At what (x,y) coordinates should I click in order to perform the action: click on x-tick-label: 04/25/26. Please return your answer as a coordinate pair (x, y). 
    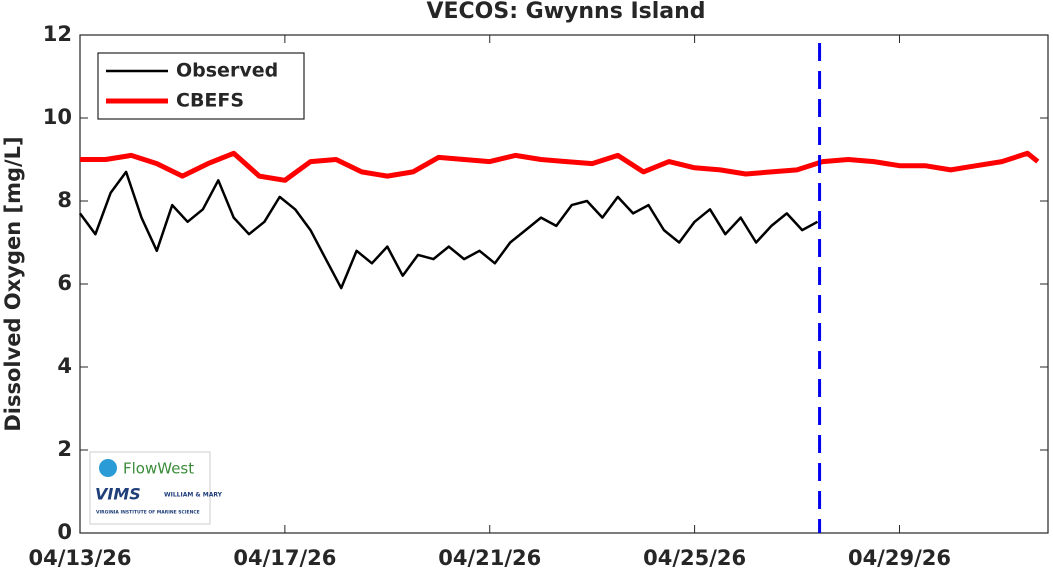
    Looking at the image, I should click on (694, 558).